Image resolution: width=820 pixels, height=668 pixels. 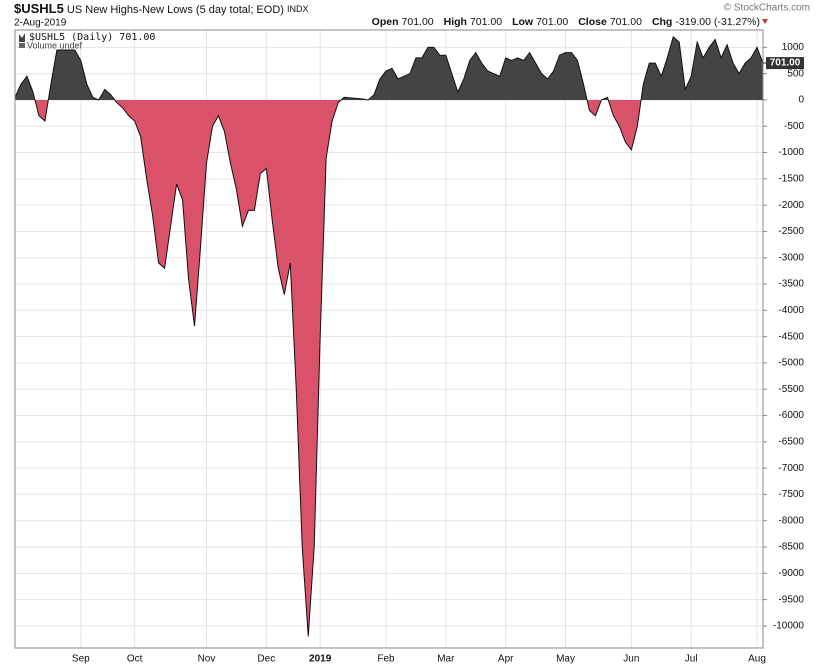 What do you see at coordinates (791, 468) in the screenshot?
I see `y-tick-label: -7000` at bounding box center [791, 468].